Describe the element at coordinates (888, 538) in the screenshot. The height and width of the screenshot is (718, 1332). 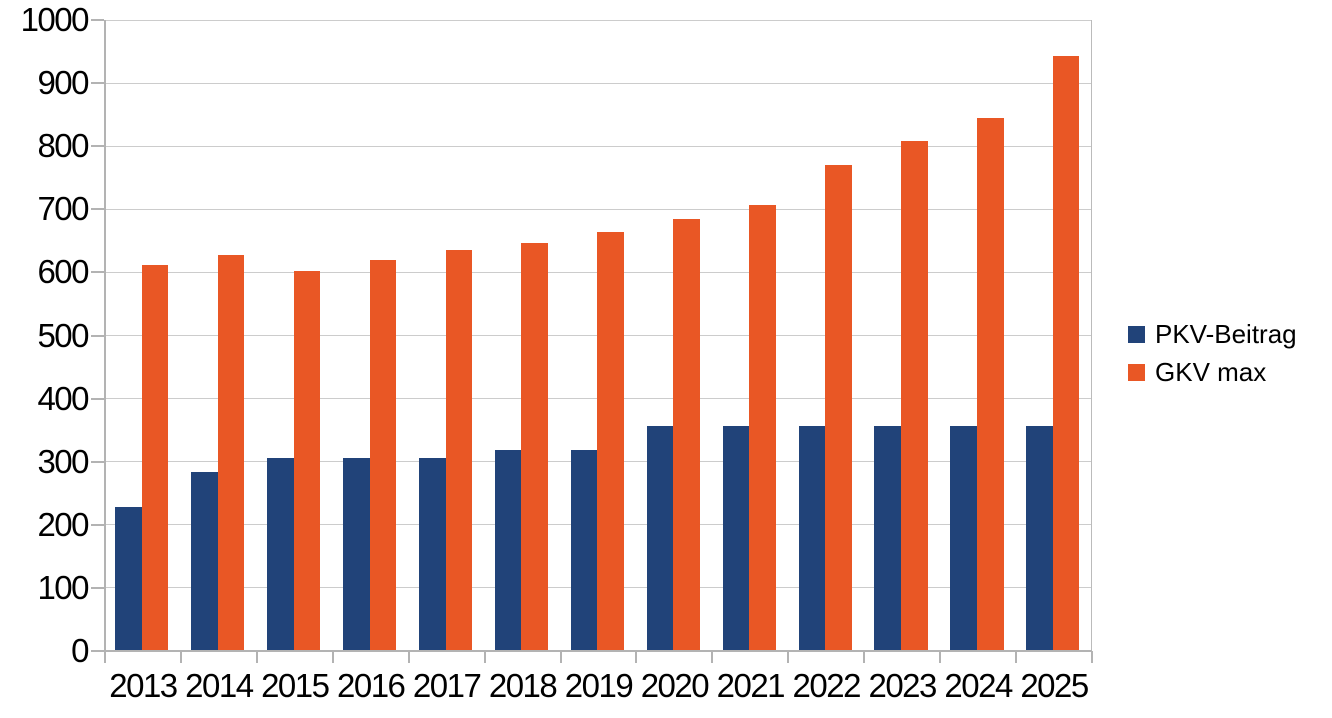
I see `bar-pkv-beitrag-2023` at that location.